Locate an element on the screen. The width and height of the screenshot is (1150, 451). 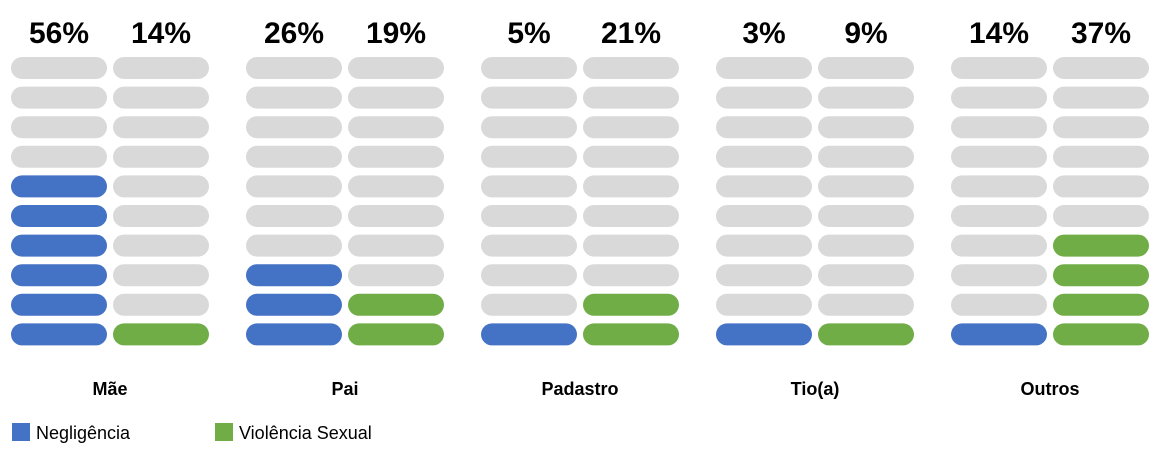
category-label: Padastro is located at coordinates (579, 389).